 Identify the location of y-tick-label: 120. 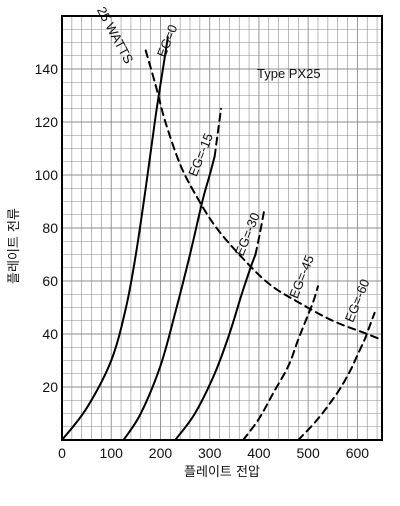
(47, 122).